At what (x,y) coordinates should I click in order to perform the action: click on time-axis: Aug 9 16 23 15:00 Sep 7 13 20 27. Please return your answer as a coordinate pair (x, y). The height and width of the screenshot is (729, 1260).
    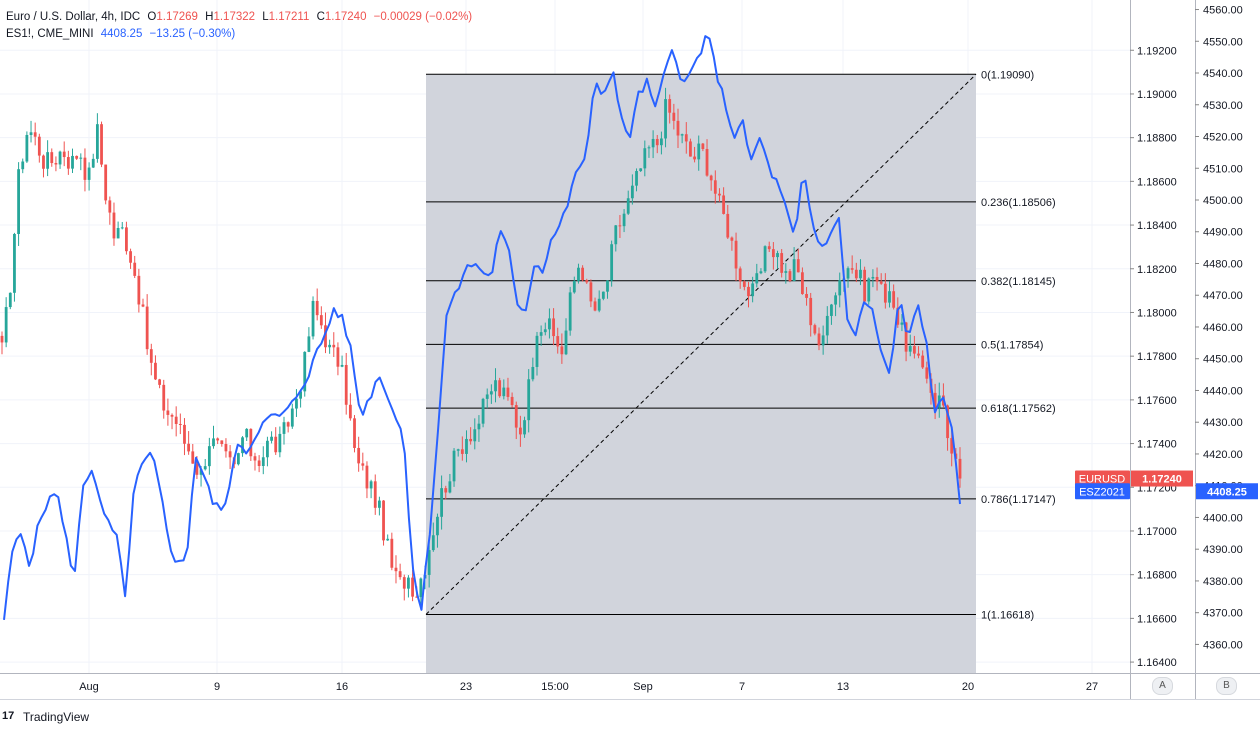
    Looking at the image, I should click on (588, 687).